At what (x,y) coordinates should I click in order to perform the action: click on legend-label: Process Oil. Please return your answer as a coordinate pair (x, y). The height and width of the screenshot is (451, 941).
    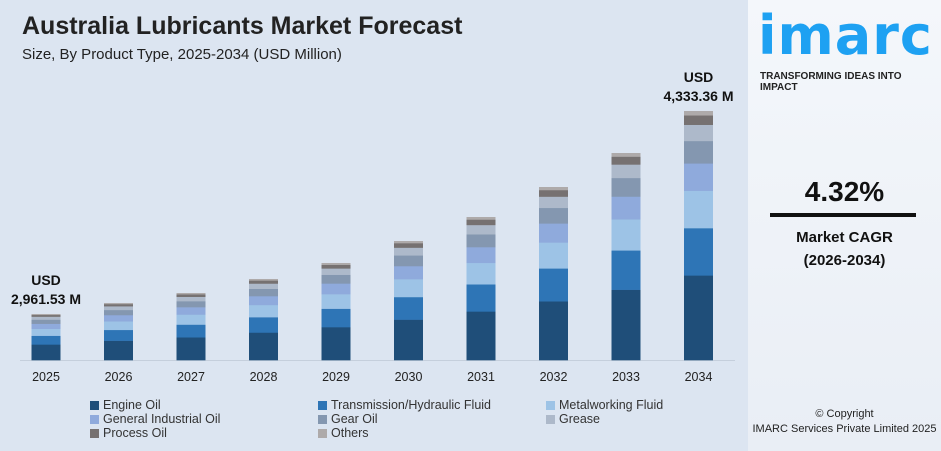
    Looking at the image, I should click on (135, 433).